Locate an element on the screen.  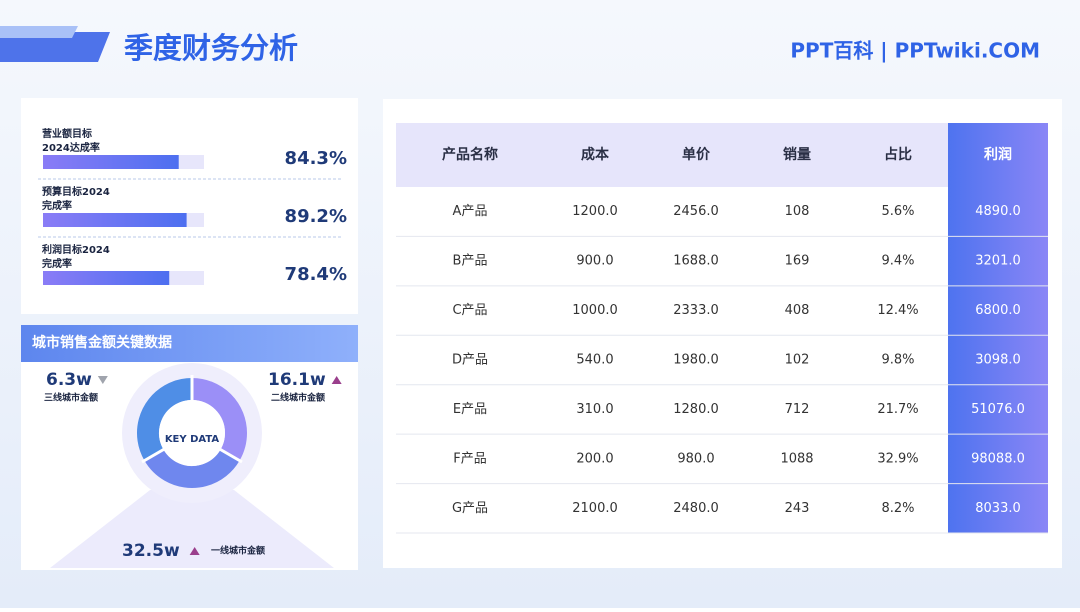
table-header-cell: 产品名称 is located at coordinates (470, 154).